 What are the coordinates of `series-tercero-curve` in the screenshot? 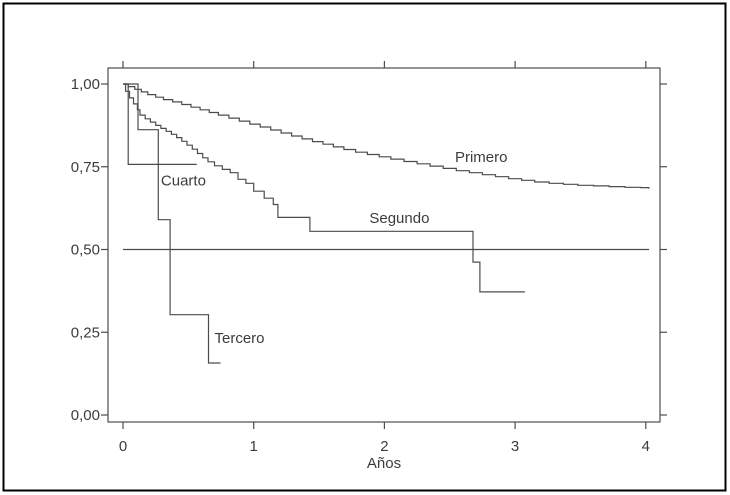 It's located at (172, 223).